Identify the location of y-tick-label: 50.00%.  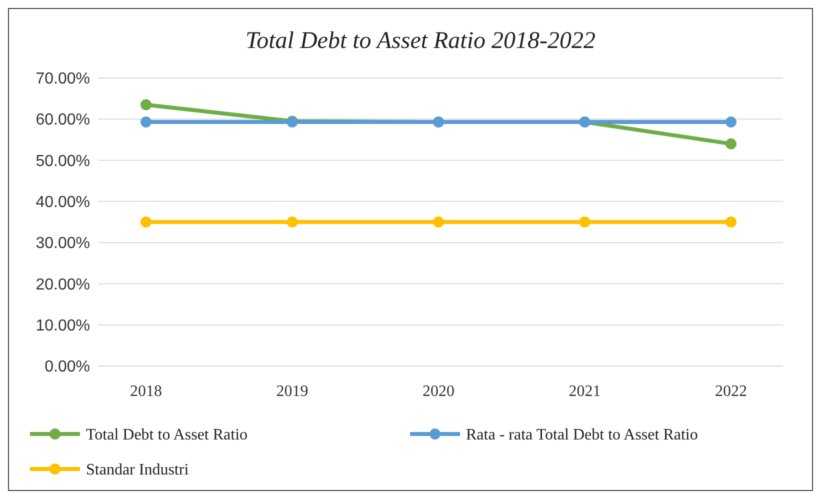
(63, 161).